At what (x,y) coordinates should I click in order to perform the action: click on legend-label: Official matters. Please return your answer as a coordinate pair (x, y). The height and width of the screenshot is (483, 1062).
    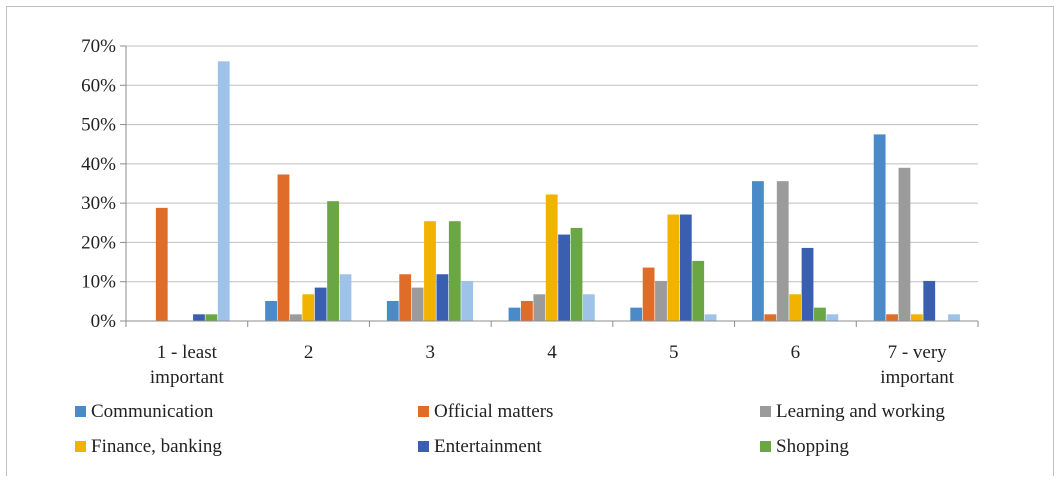
    Looking at the image, I should click on (493, 411).